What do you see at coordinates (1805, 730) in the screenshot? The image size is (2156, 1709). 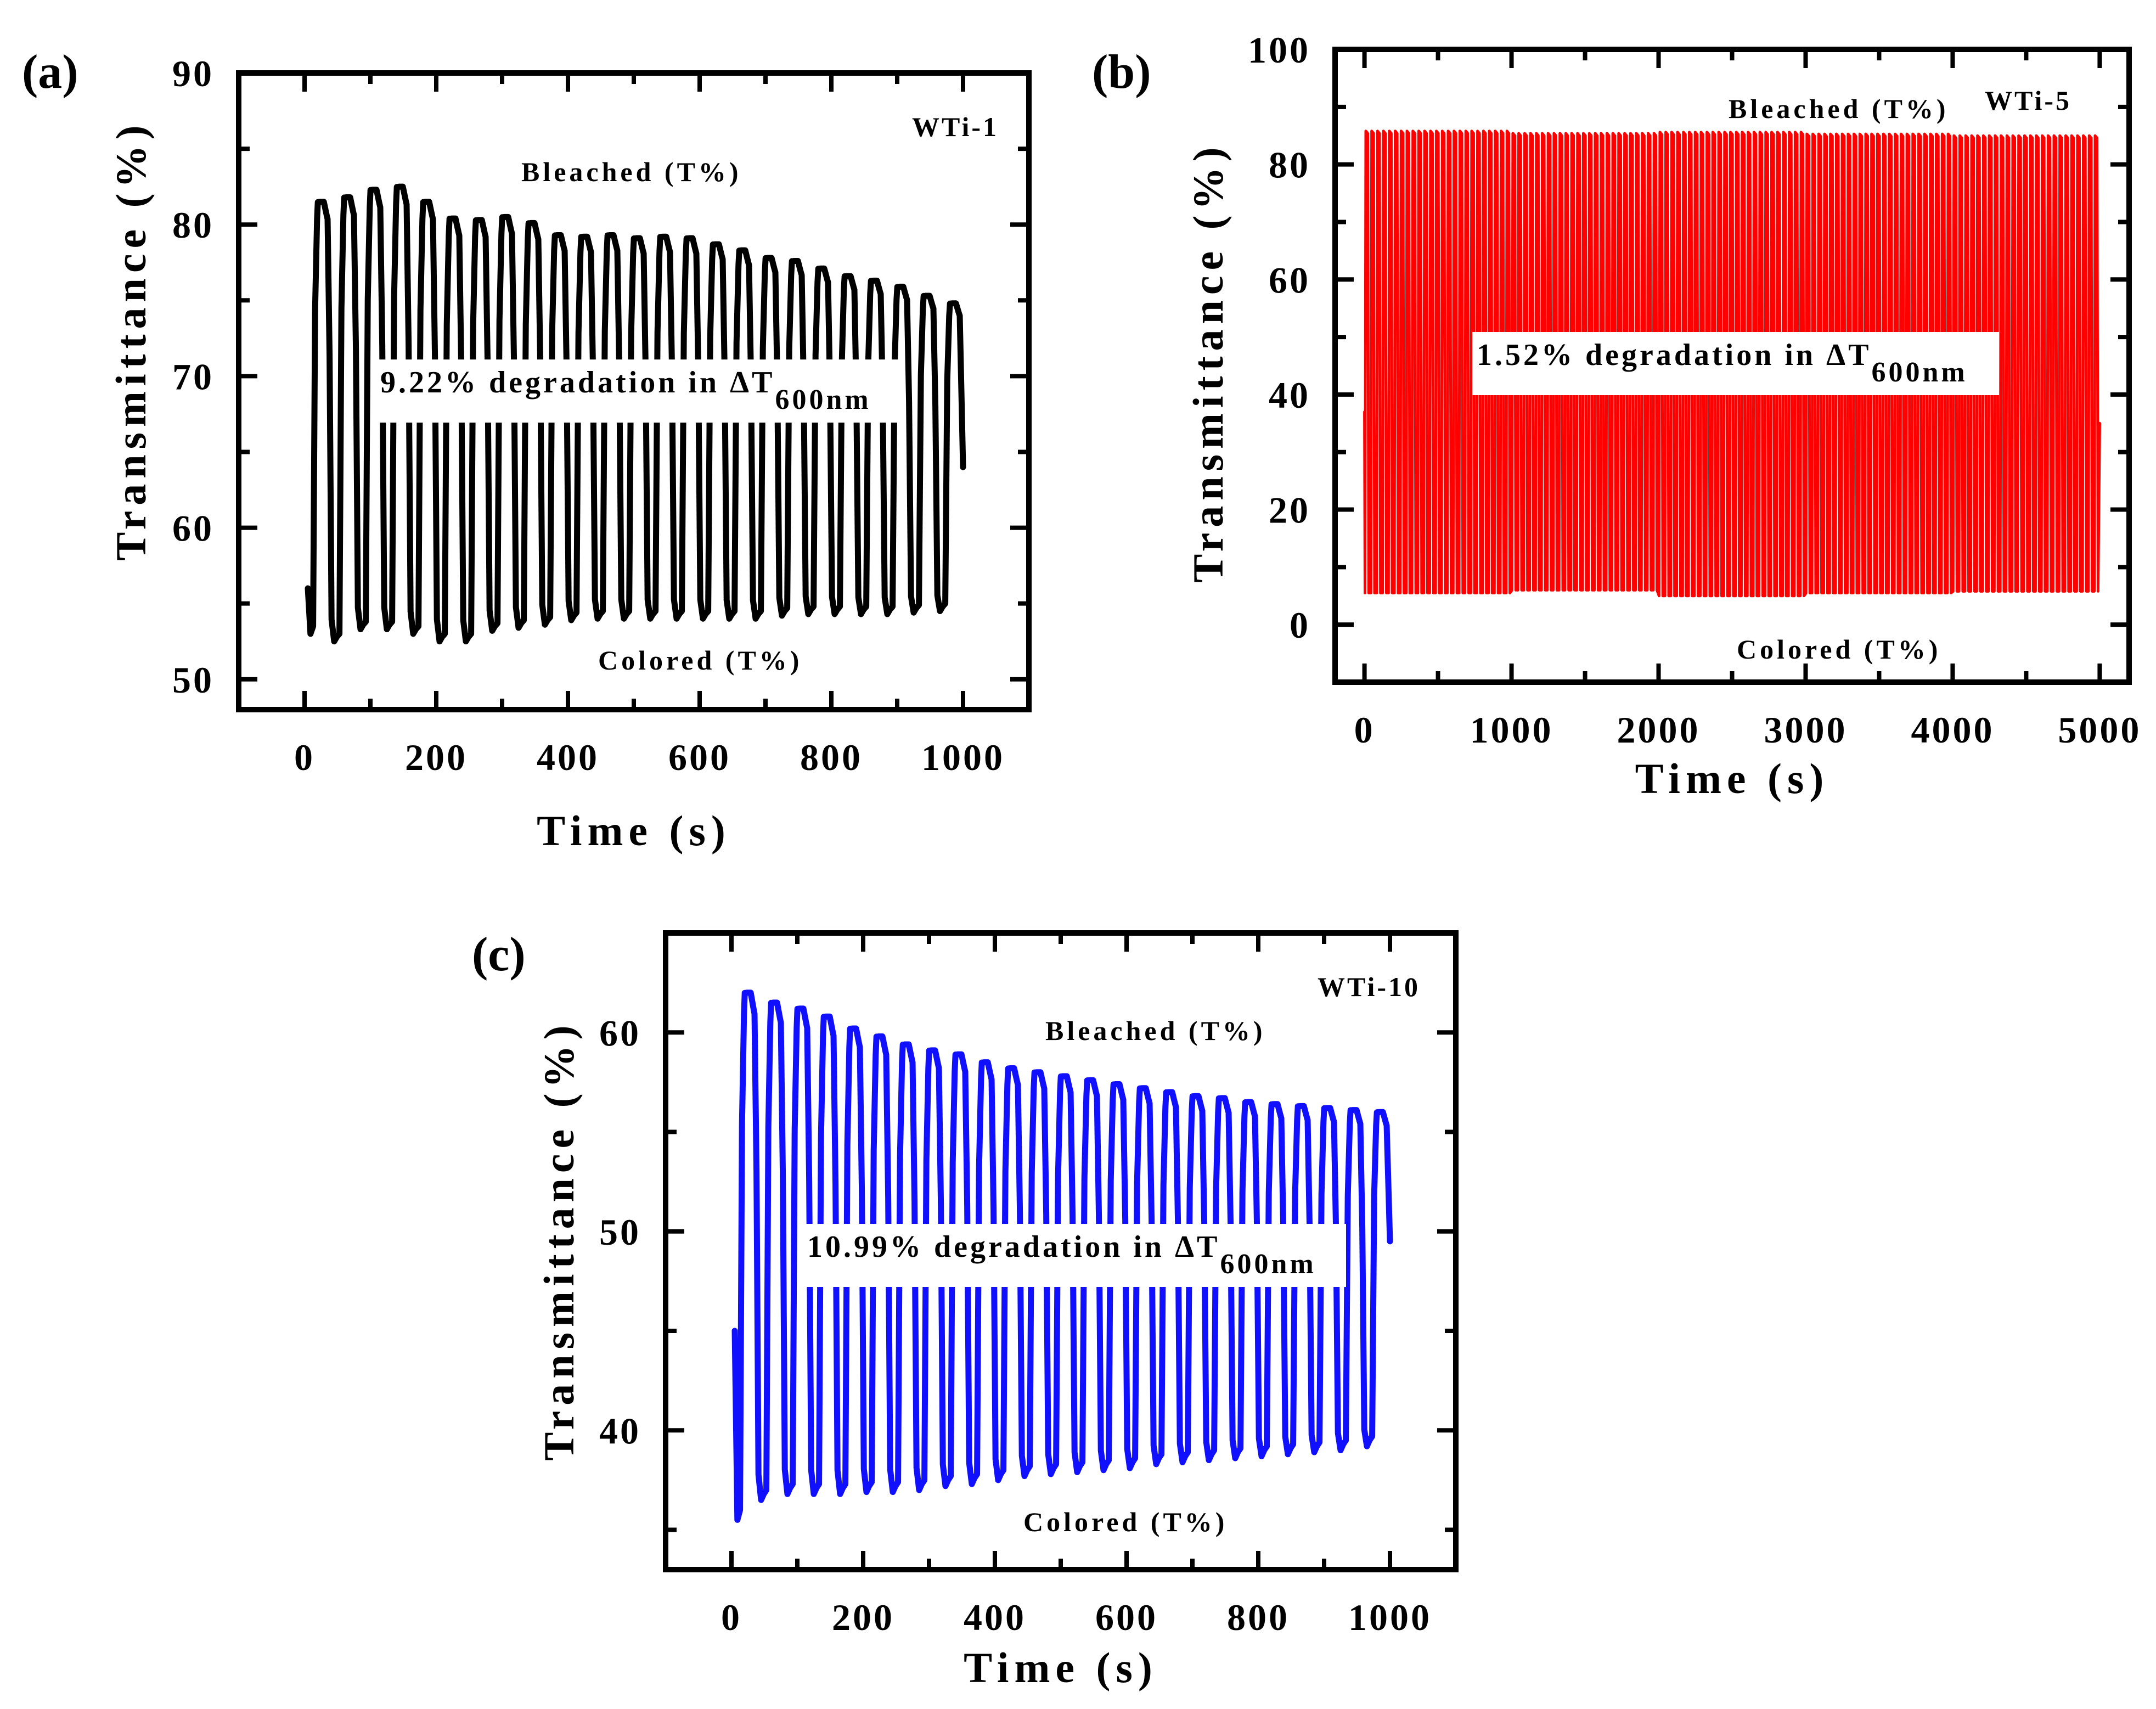 I see `x-tick-label: 3000` at bounding box center [1805, 730].